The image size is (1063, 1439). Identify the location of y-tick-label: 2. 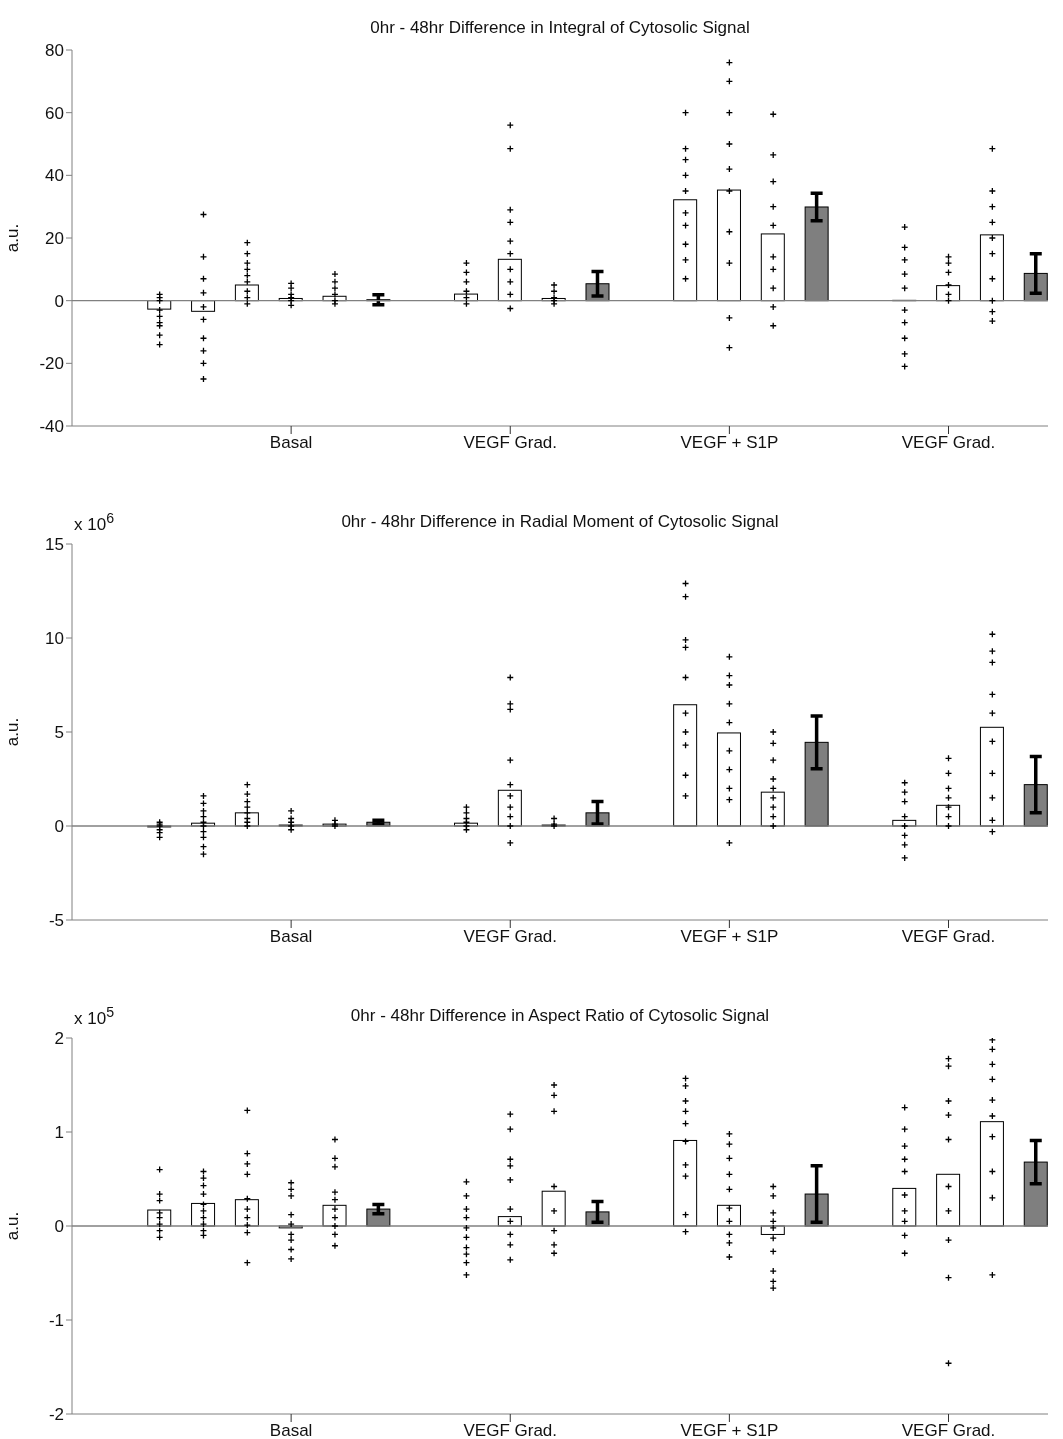
(59, 1039).